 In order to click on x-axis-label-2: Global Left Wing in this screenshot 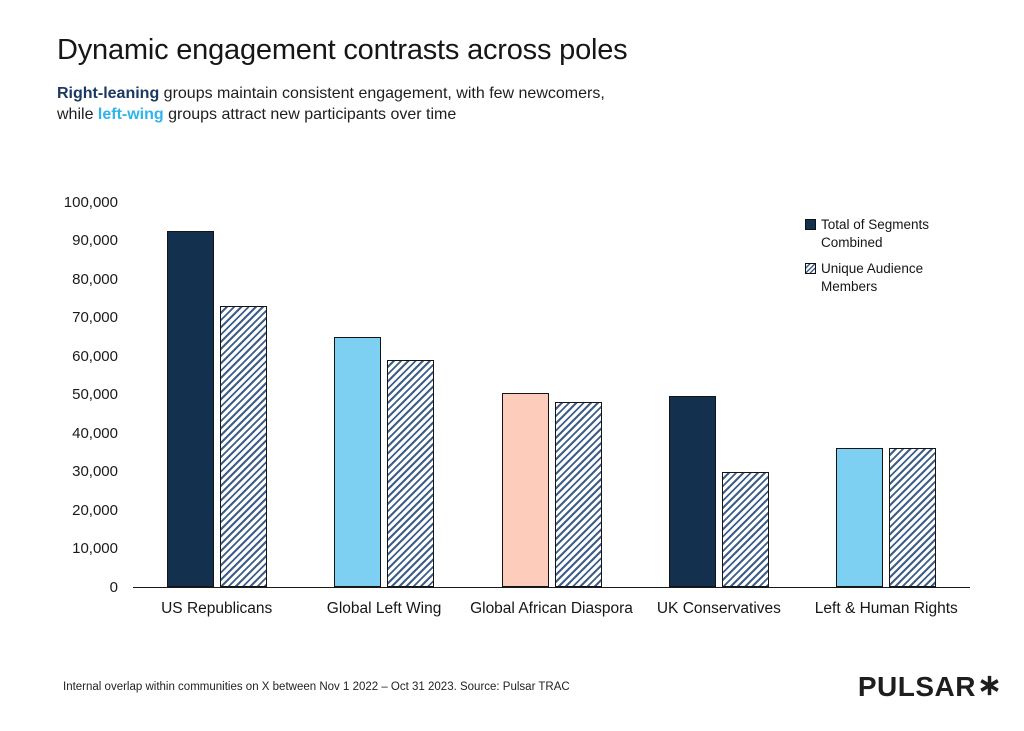, I will do `click(384, 608)`.